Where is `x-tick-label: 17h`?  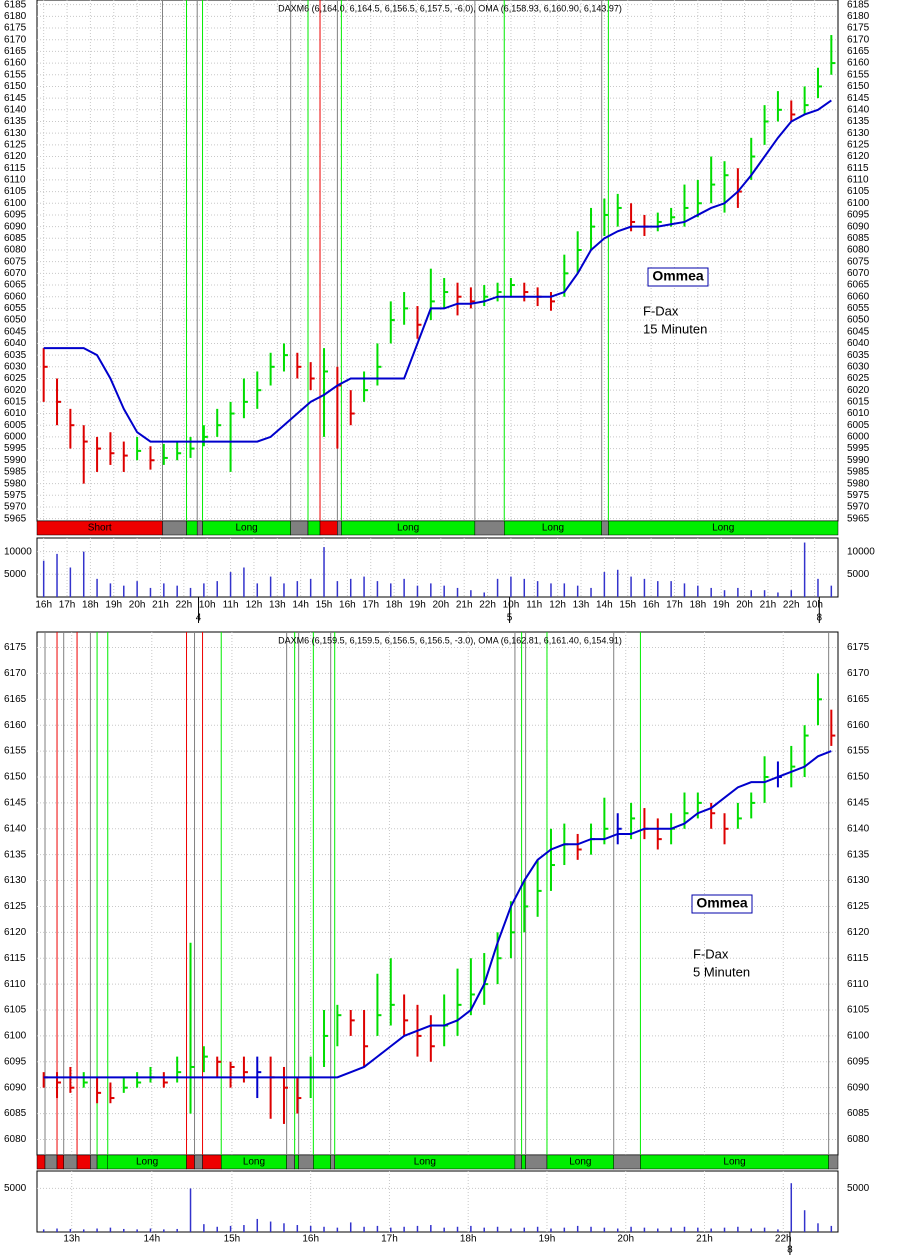 x-tick-label: 17h is located at coordinates (674, 605).